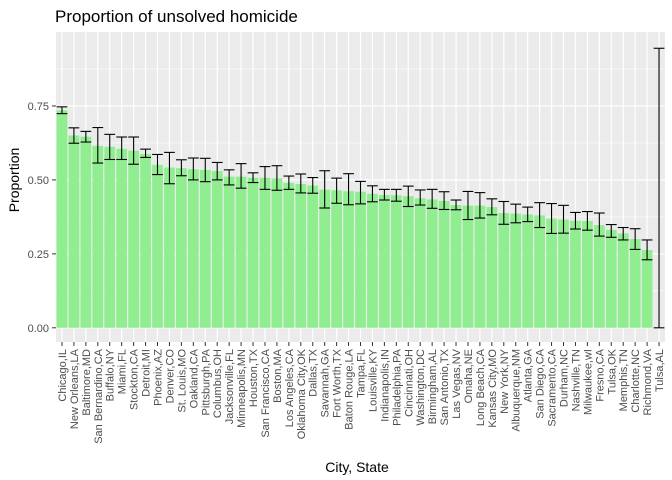 This screenshot has width=672, height=480. I want to click on x-tick-label: Long Beach,CA, so click(481, 387).